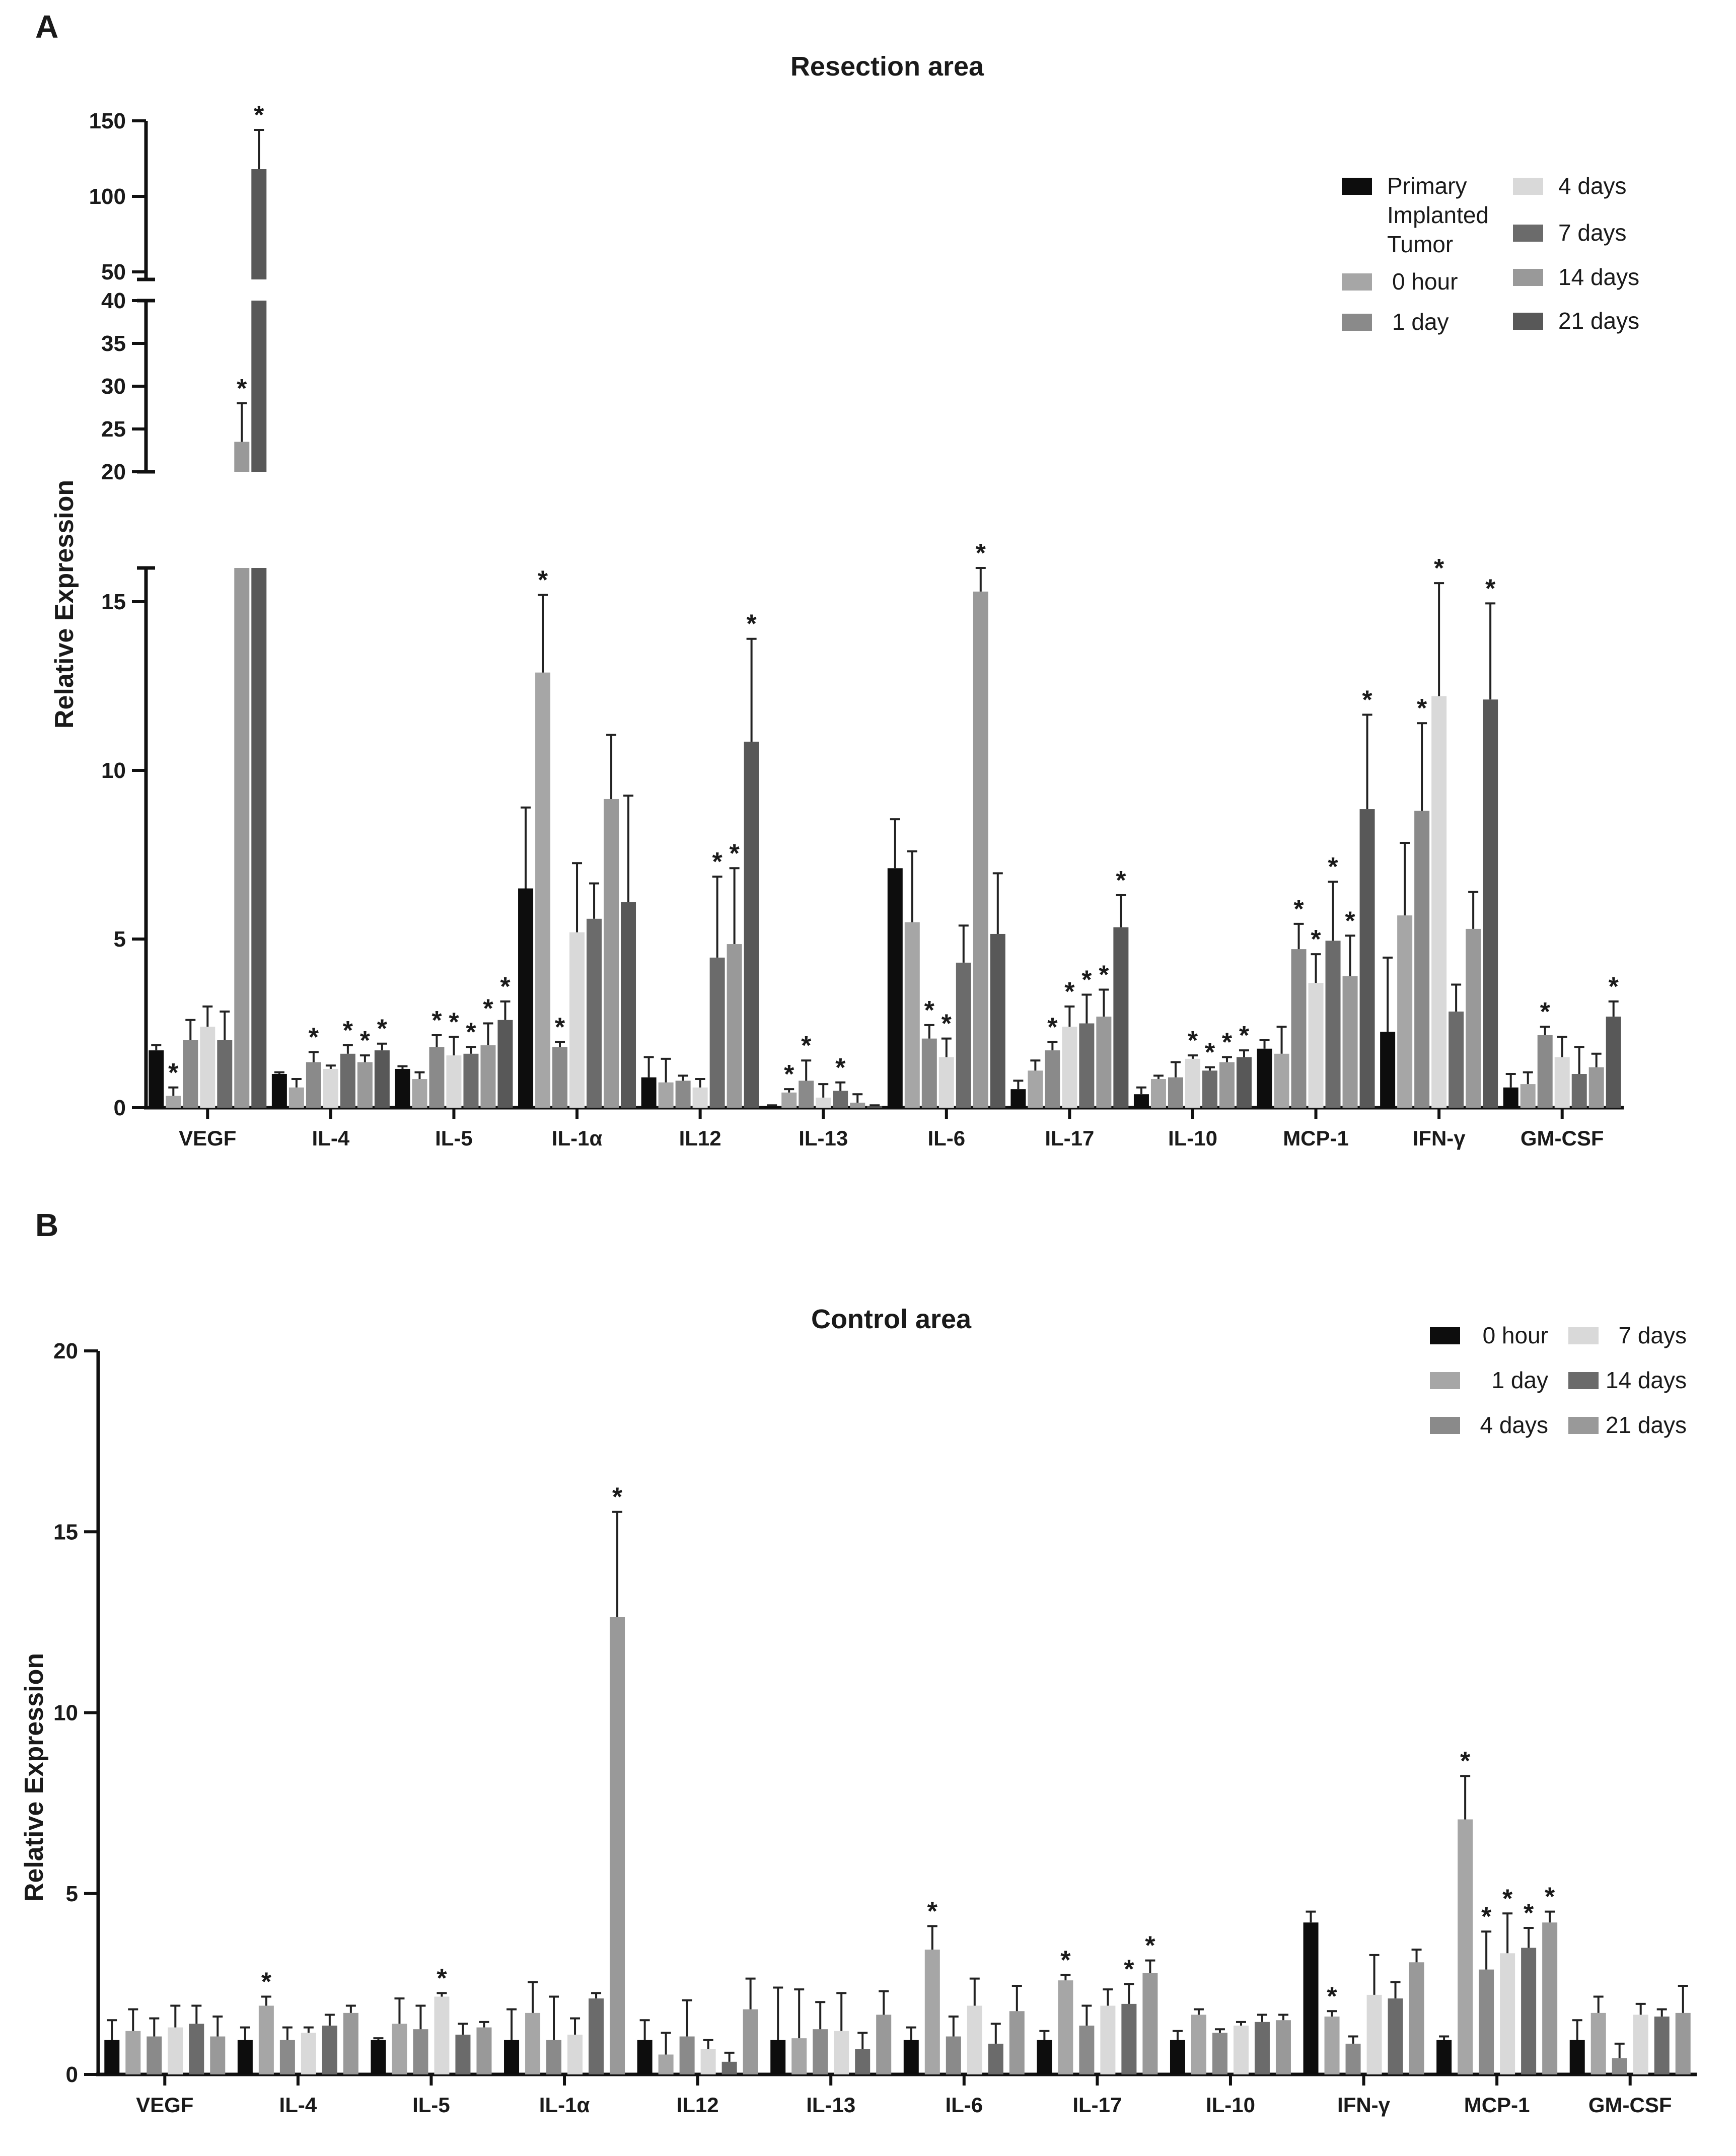  What do you see at coordinates (242, 457) in the screenshot?
I see `panel-a-bar-14-days-vegf-mid` at bounding box center [242, 457].